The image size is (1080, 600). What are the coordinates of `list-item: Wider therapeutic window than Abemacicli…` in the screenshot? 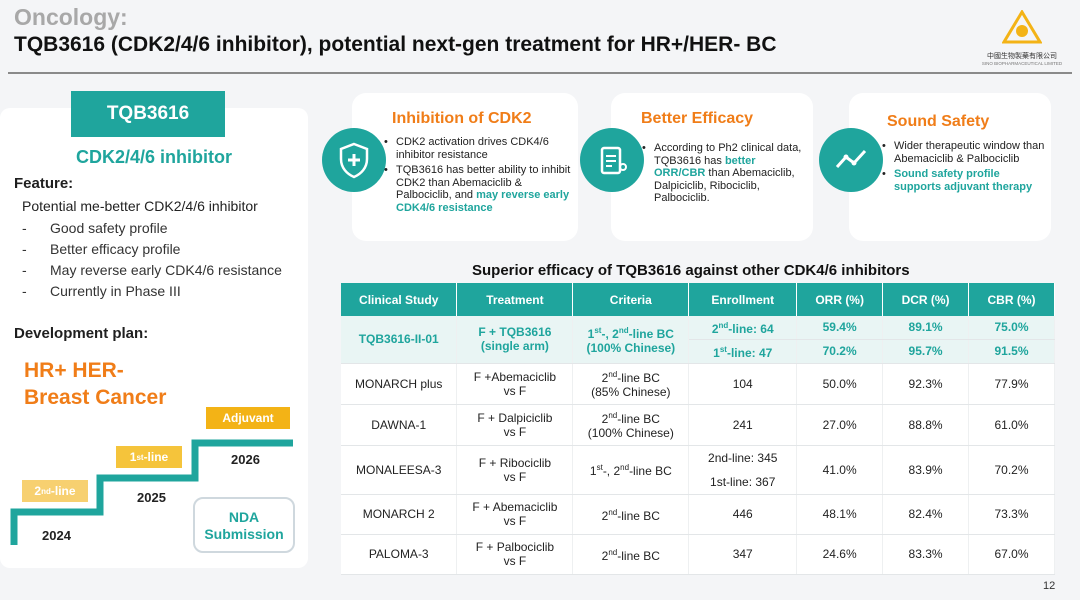 It's located at (965, 152).